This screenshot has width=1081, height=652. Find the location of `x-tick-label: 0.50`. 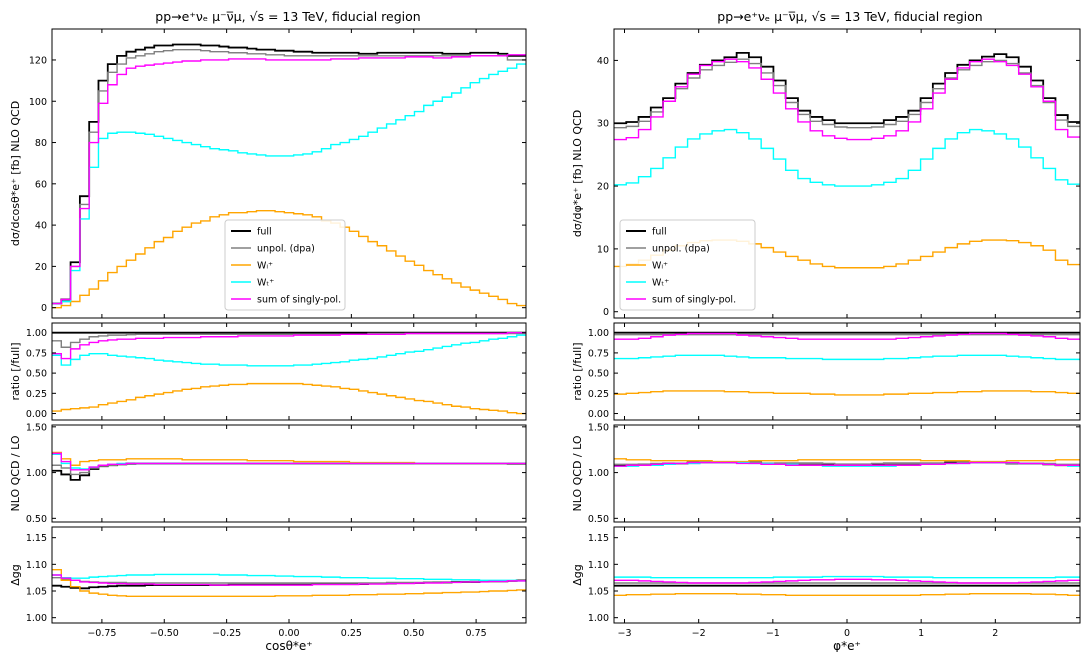

x-tick-label: 0.50 is located at coordinates (413, 633).